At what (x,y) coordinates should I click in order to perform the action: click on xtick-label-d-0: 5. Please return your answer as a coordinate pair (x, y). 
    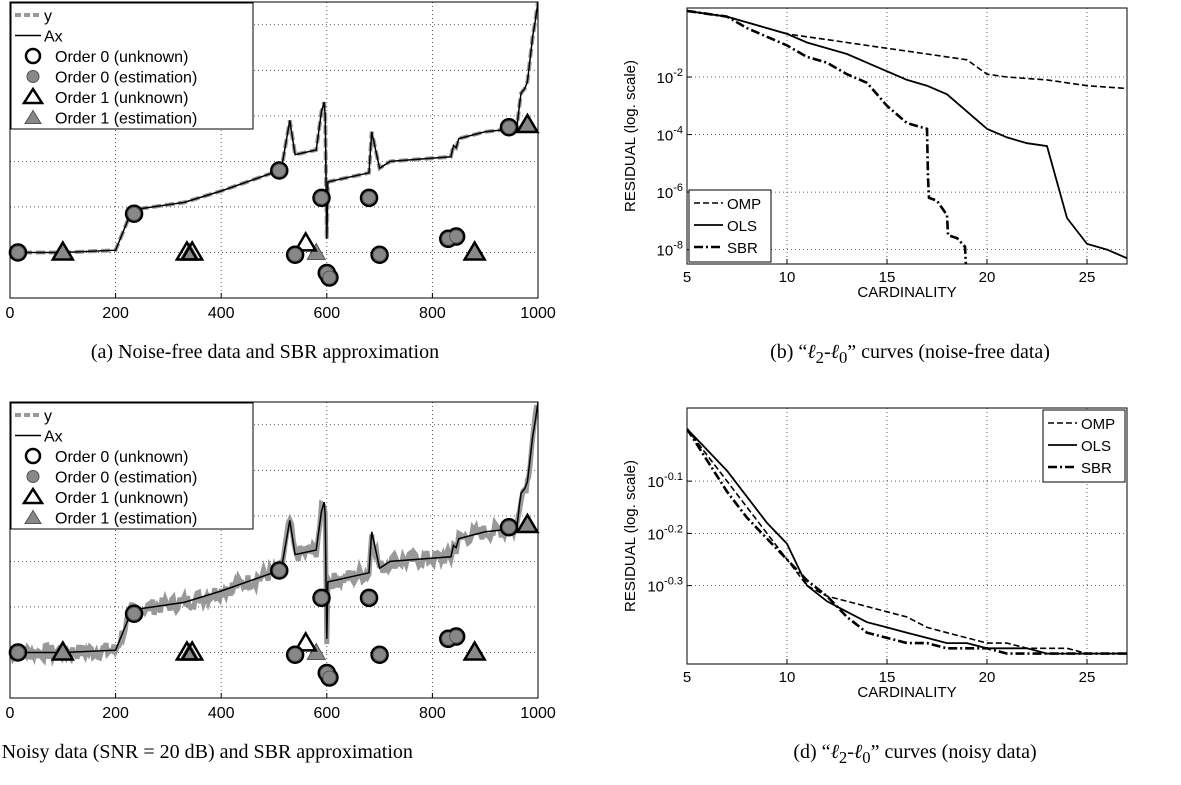
    Looking at the image, I should click on (687, 677).